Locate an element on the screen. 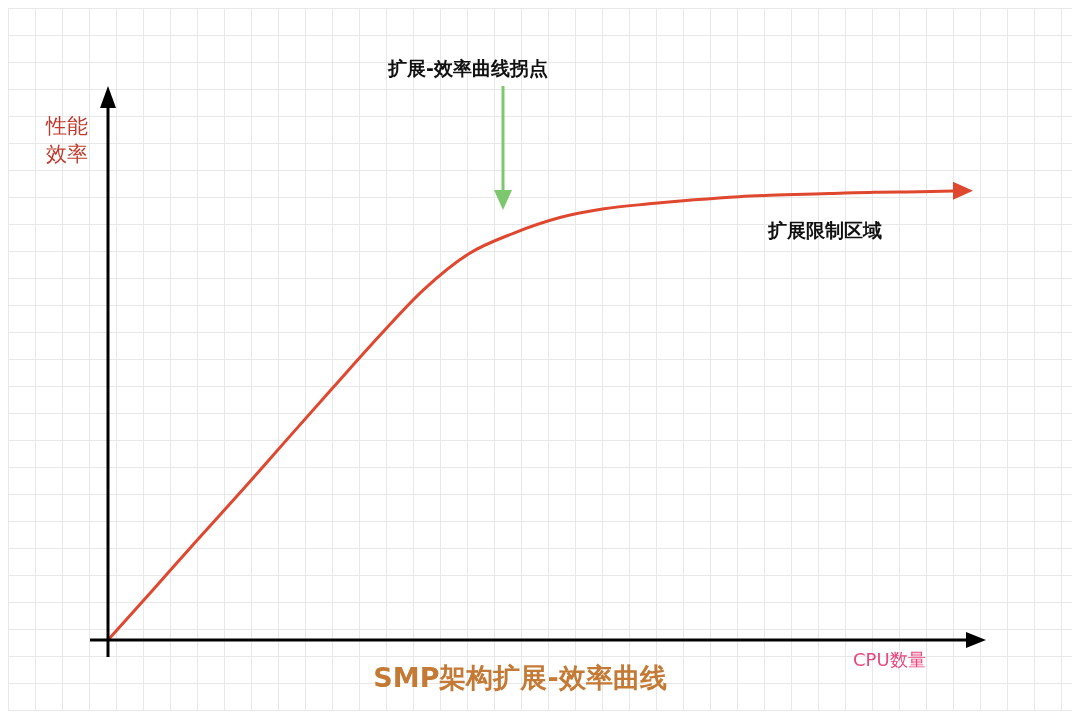 This screenshot has width=1080, height=719. annotation: 扩展限制区域 is located at coordinates (825, 230).